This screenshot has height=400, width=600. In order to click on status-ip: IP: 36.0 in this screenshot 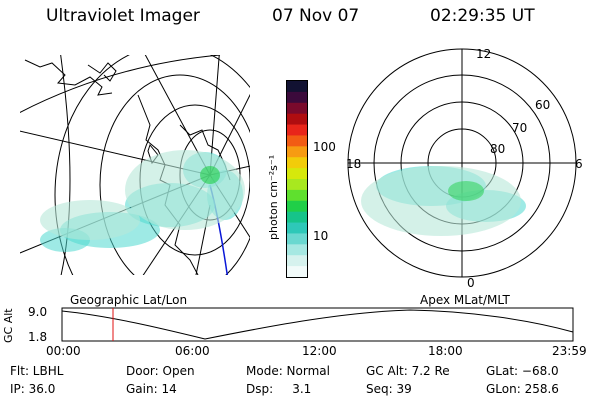, I will do `click(33, 389)`.